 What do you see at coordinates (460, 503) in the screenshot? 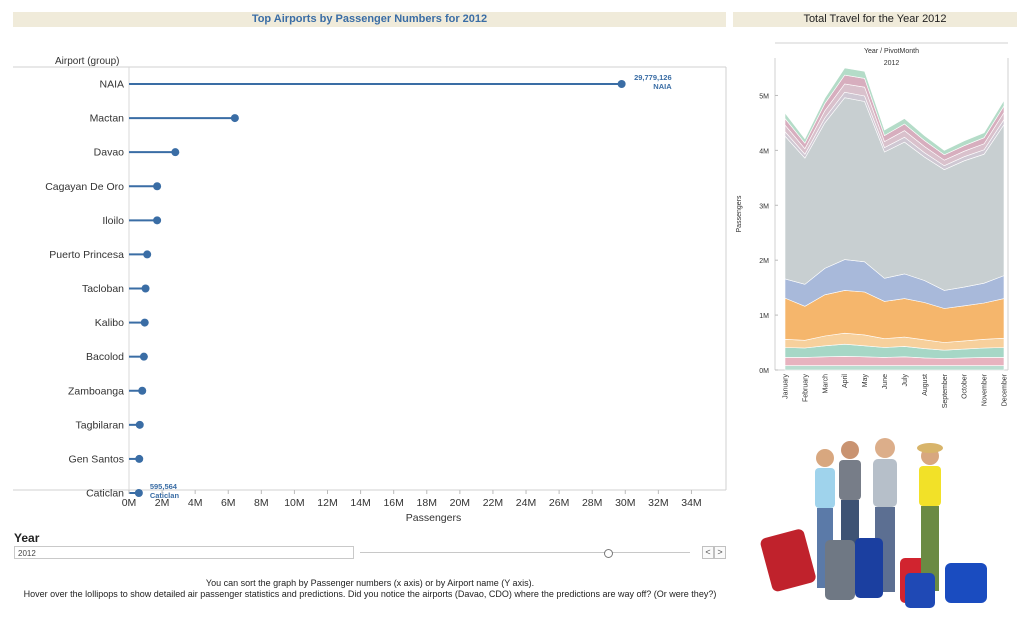
I see `x-tick-label: 20M` at bounding box center [460, 503].